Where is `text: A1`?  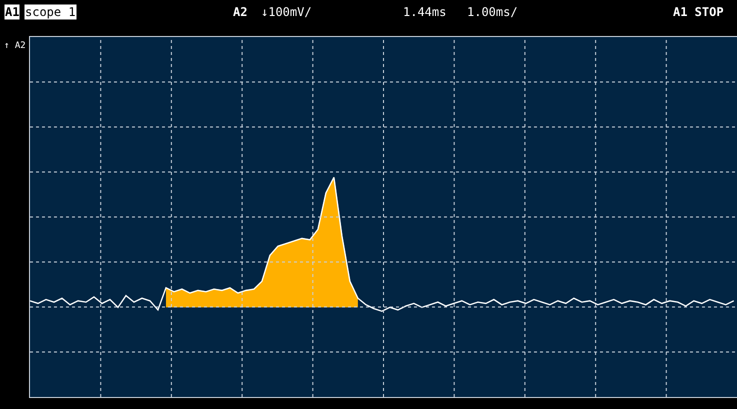
text: A1 is located at coordinates (12, 12).